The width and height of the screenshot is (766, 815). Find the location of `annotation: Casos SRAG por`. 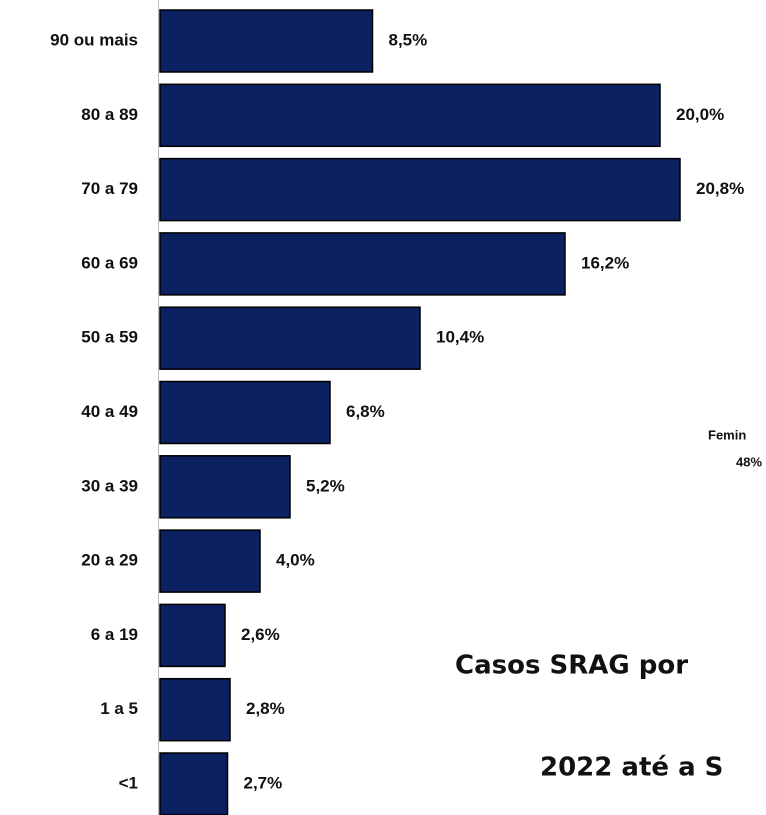

annotation: Casos SRAG por is located at coordinates (571, 666).